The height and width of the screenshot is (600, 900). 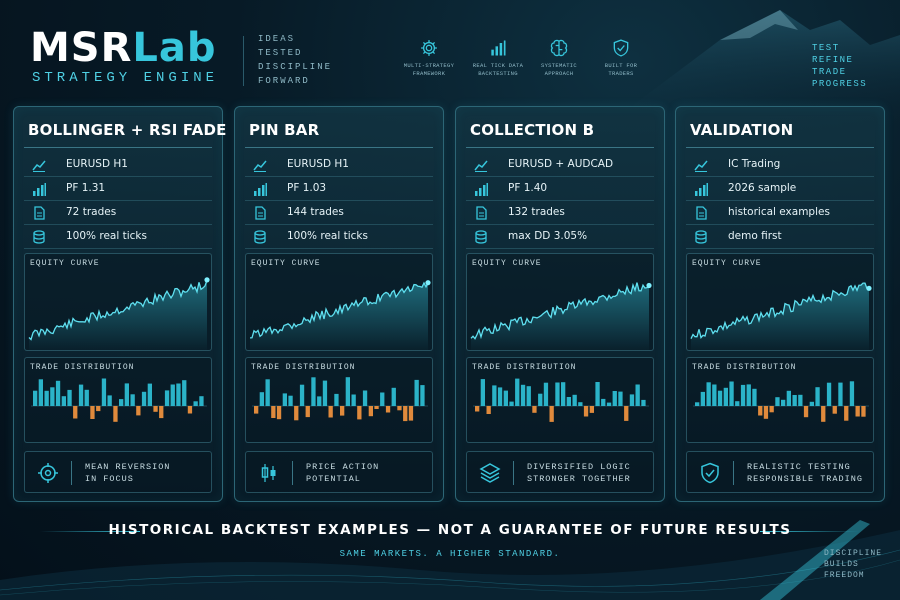 I want to click on feature-text: MULTI-STRATEGY, so click(x=429, y=65).